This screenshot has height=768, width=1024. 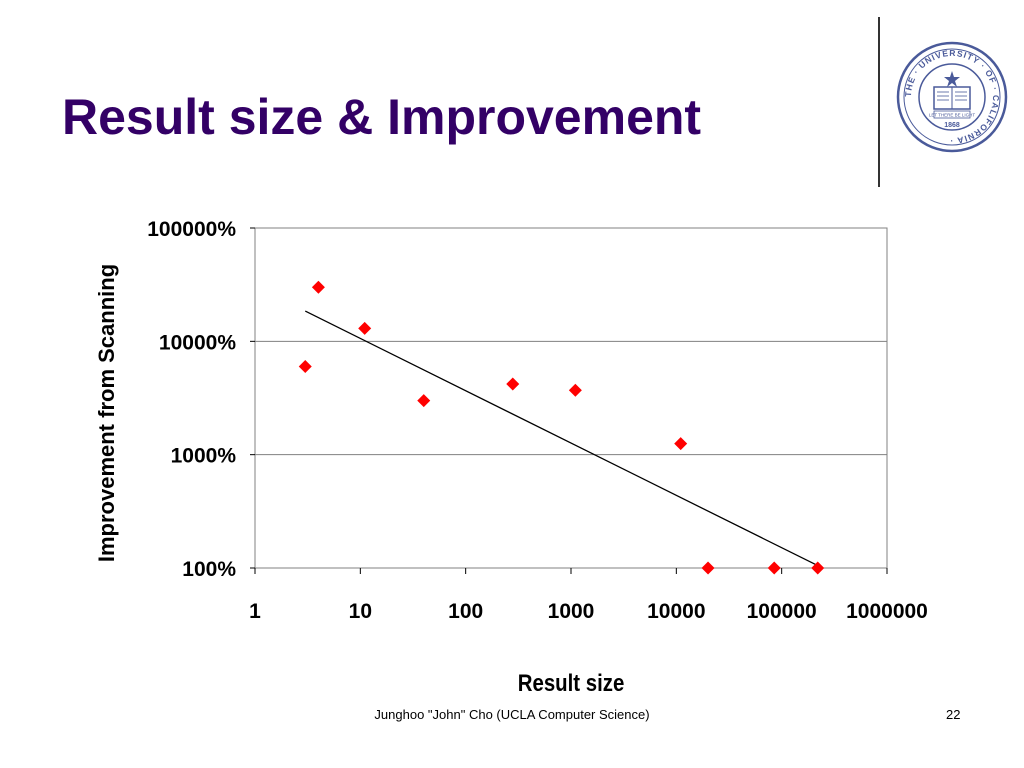 What do you see at coordinates (255, 611) in the screenshot?
I see `x-tick-label: 1` at bounding box center [255, 611].